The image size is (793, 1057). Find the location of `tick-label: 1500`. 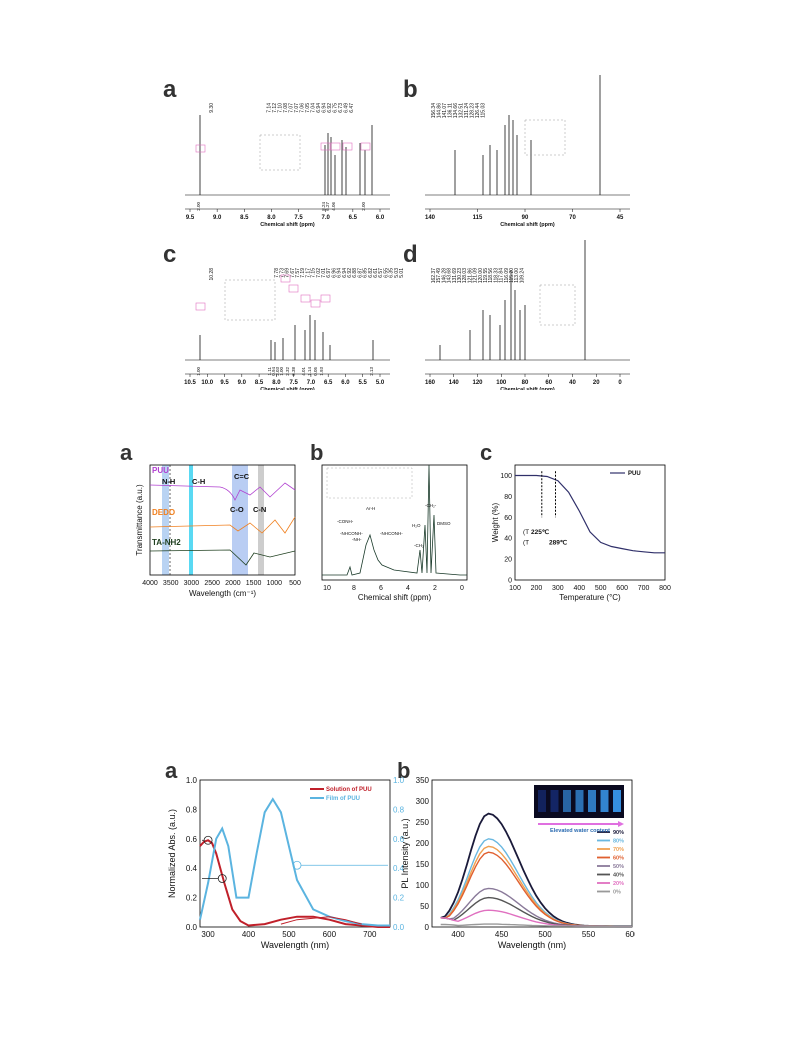

tick-label: 1500 is located at coordinates (254, 583).